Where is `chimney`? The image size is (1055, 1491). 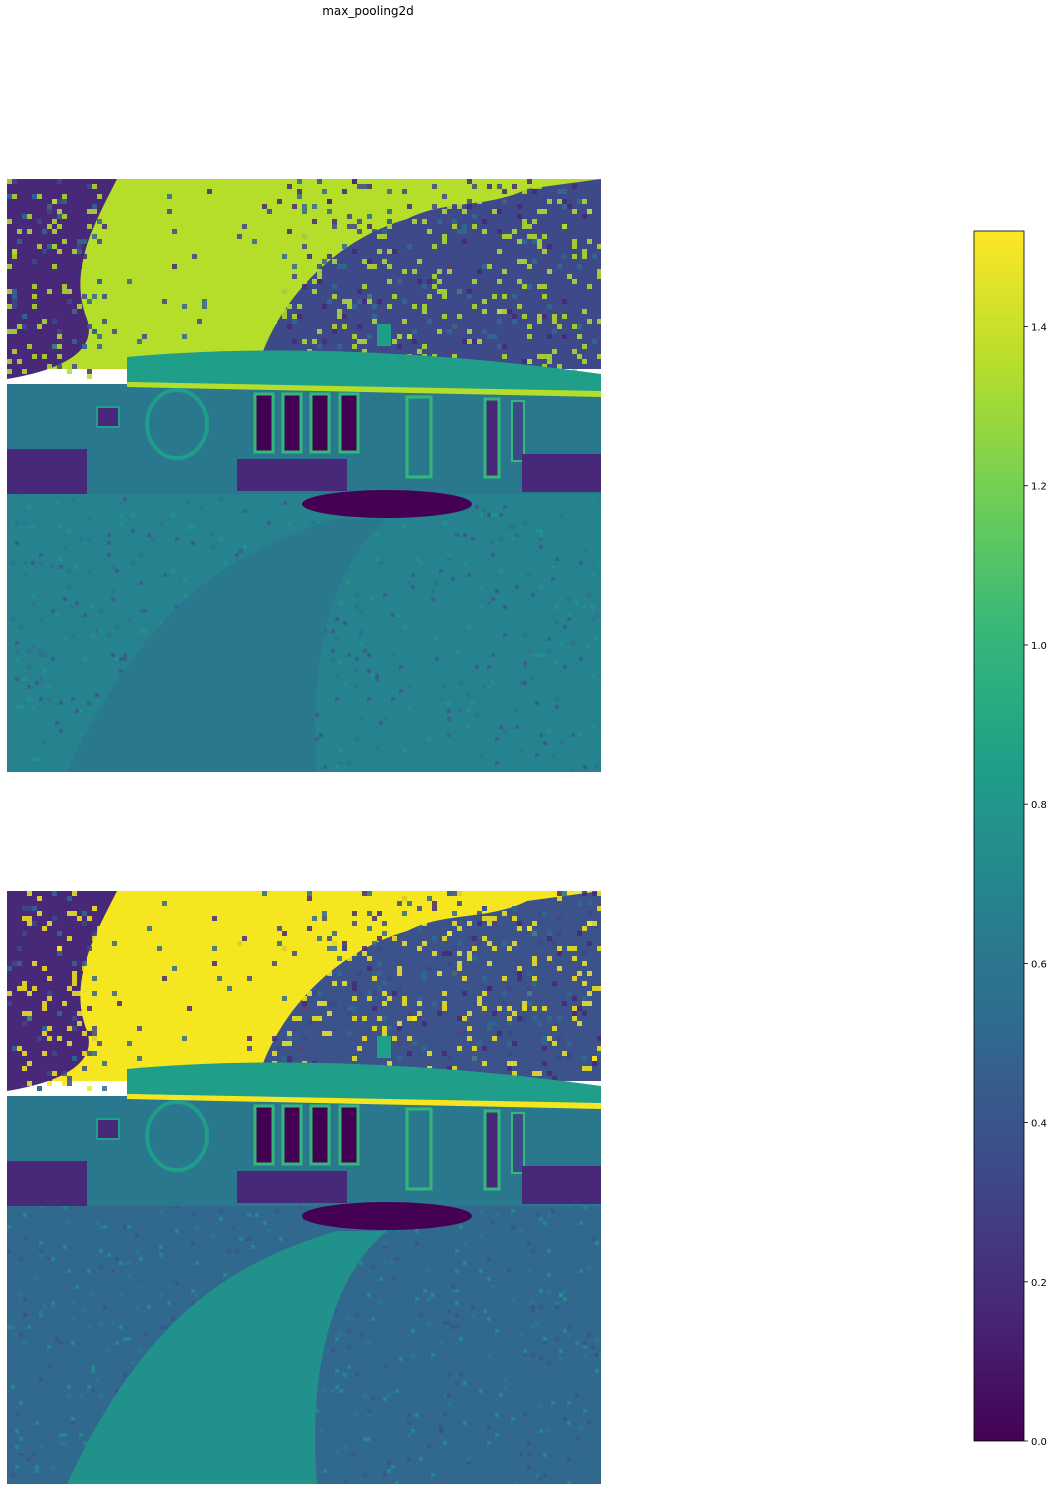
chimney is located at coordinates (384, 335).